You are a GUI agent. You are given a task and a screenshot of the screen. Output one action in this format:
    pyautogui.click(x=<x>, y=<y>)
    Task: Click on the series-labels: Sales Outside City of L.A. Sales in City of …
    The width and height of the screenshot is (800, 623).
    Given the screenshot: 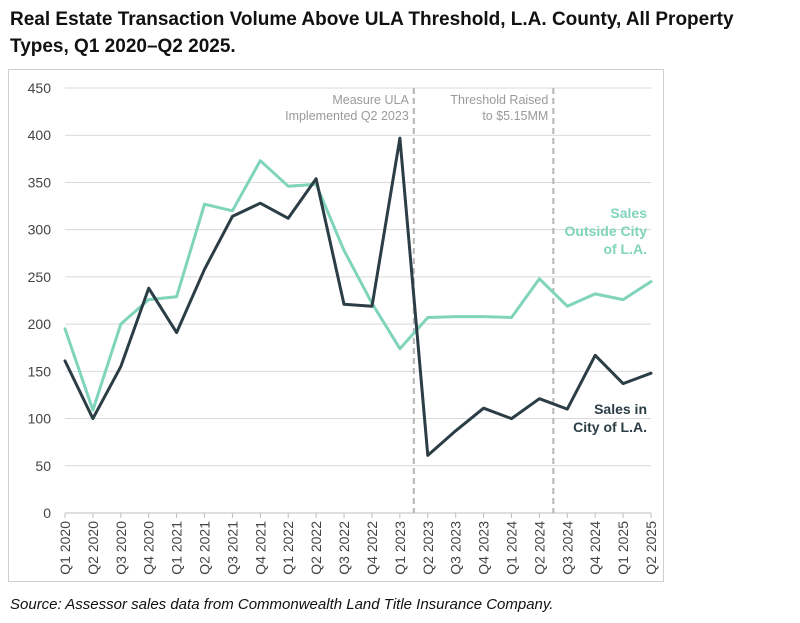 What is the action you would take?
    pyautogui.click(x=606, y=320)
    